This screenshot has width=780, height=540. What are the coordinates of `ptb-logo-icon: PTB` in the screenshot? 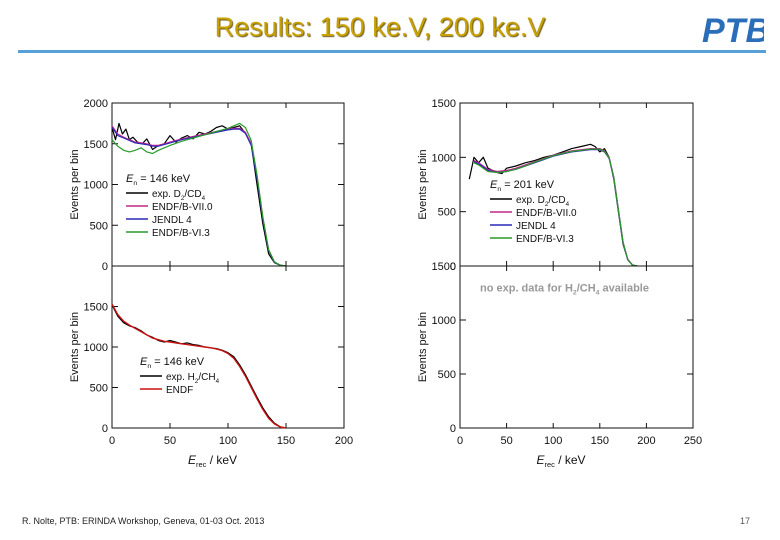 It's located at (733, 30).